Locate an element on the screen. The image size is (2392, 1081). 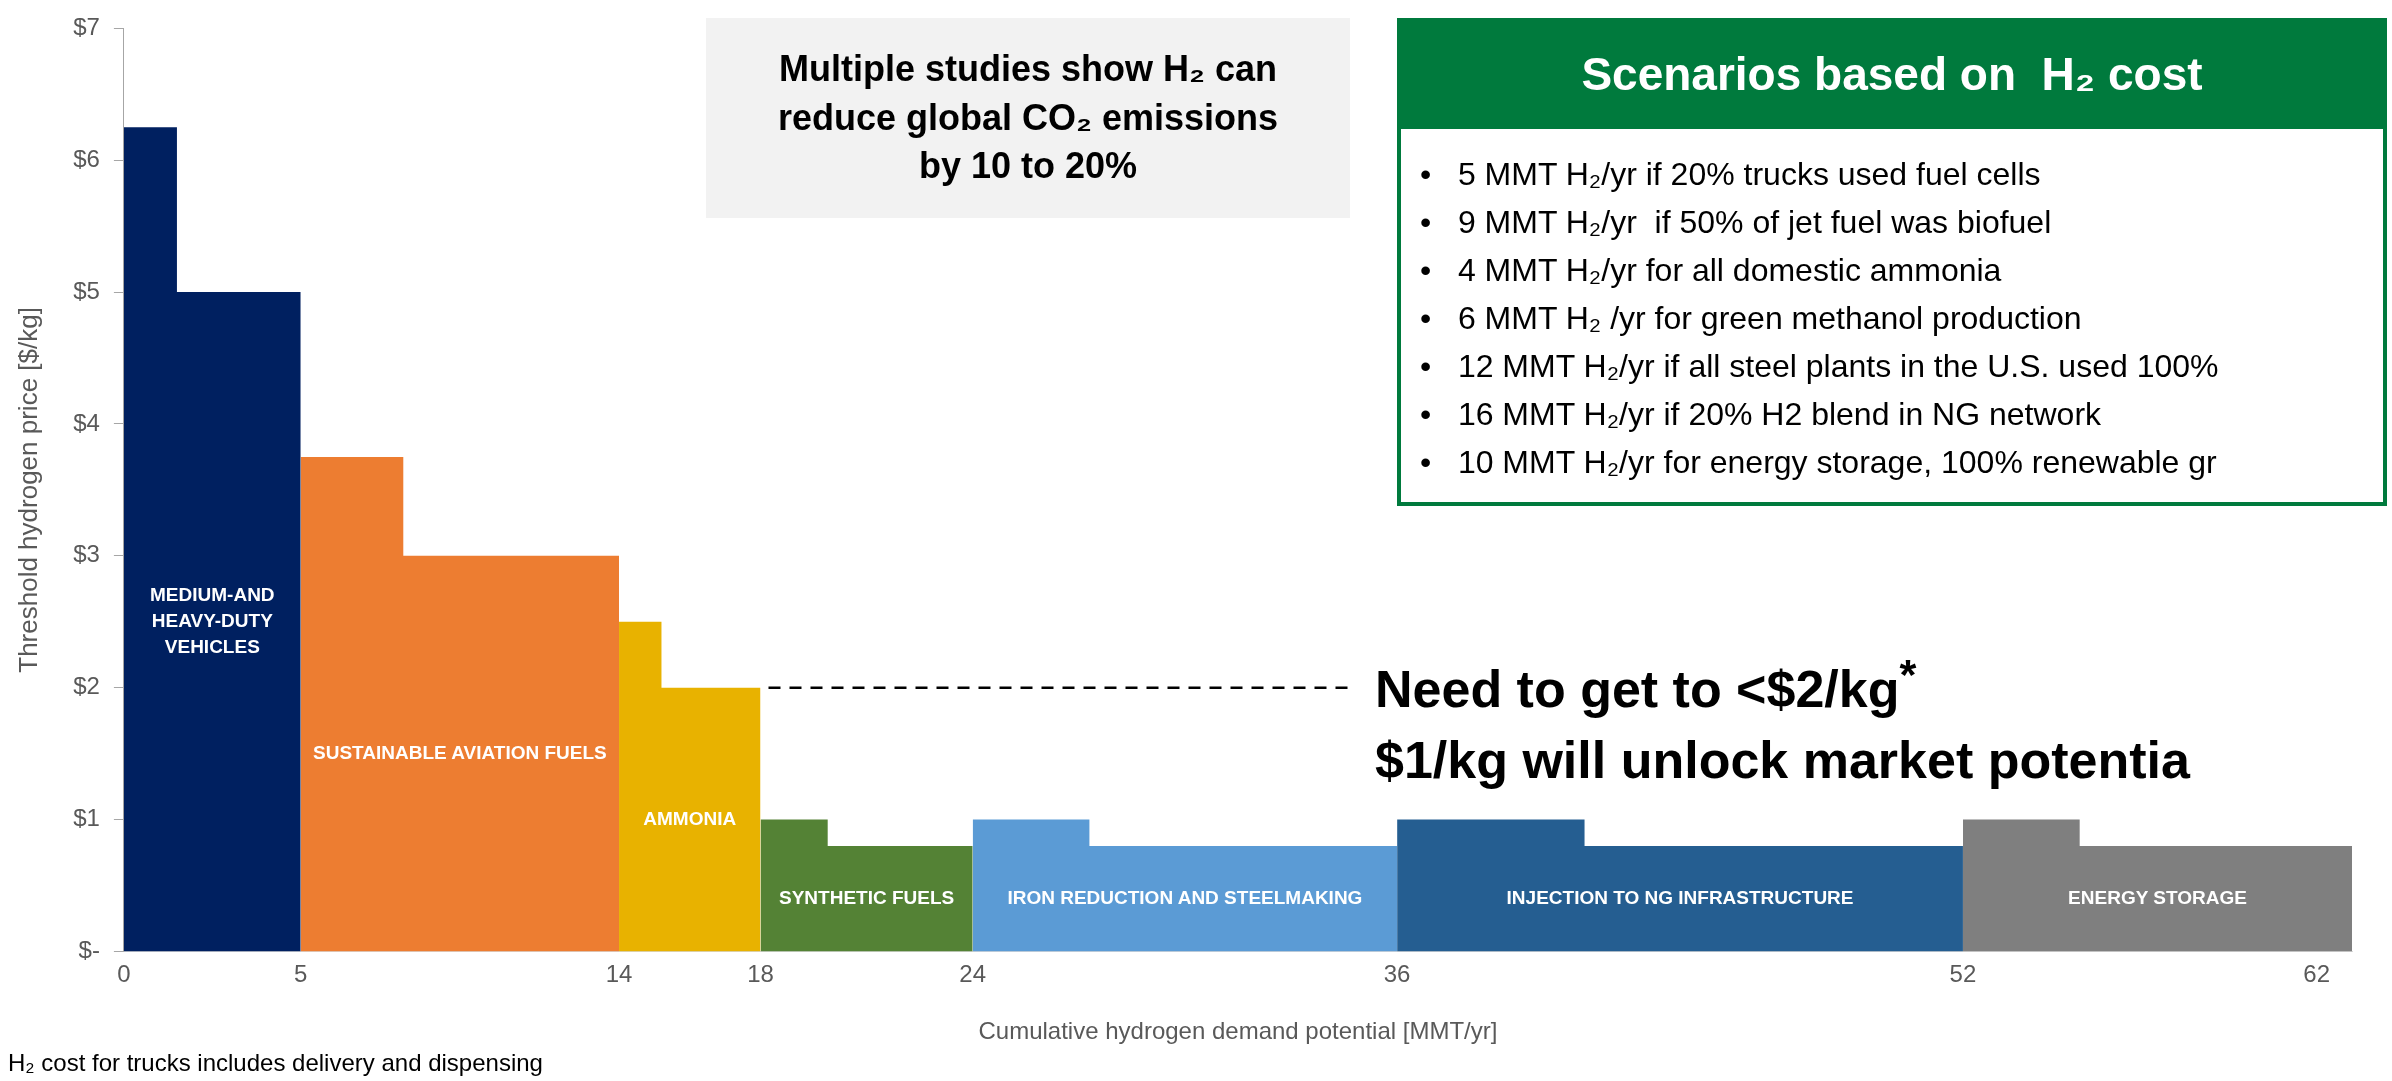
x-tick-label: 62 is located at coordinates (2316, 974).